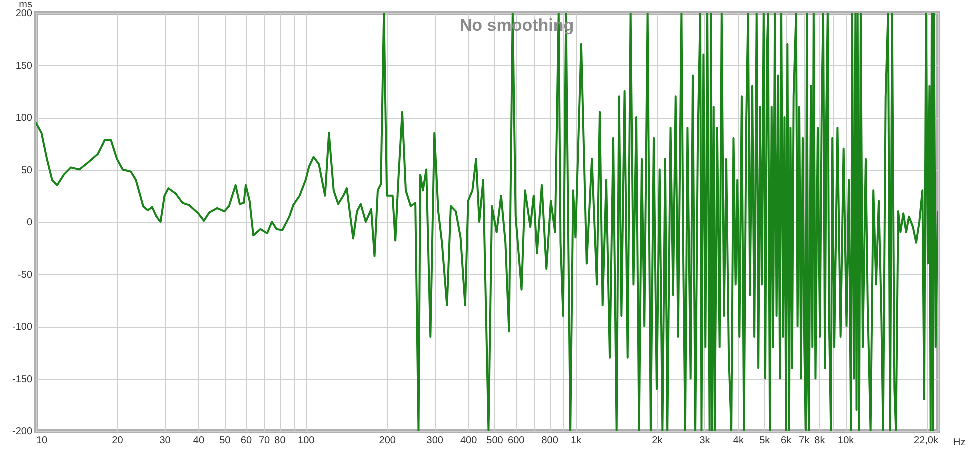  What do you see at coordinates (25, 275) in the screenshot?
I see `y-tick-label: -50` at bounding box center [25, 275].